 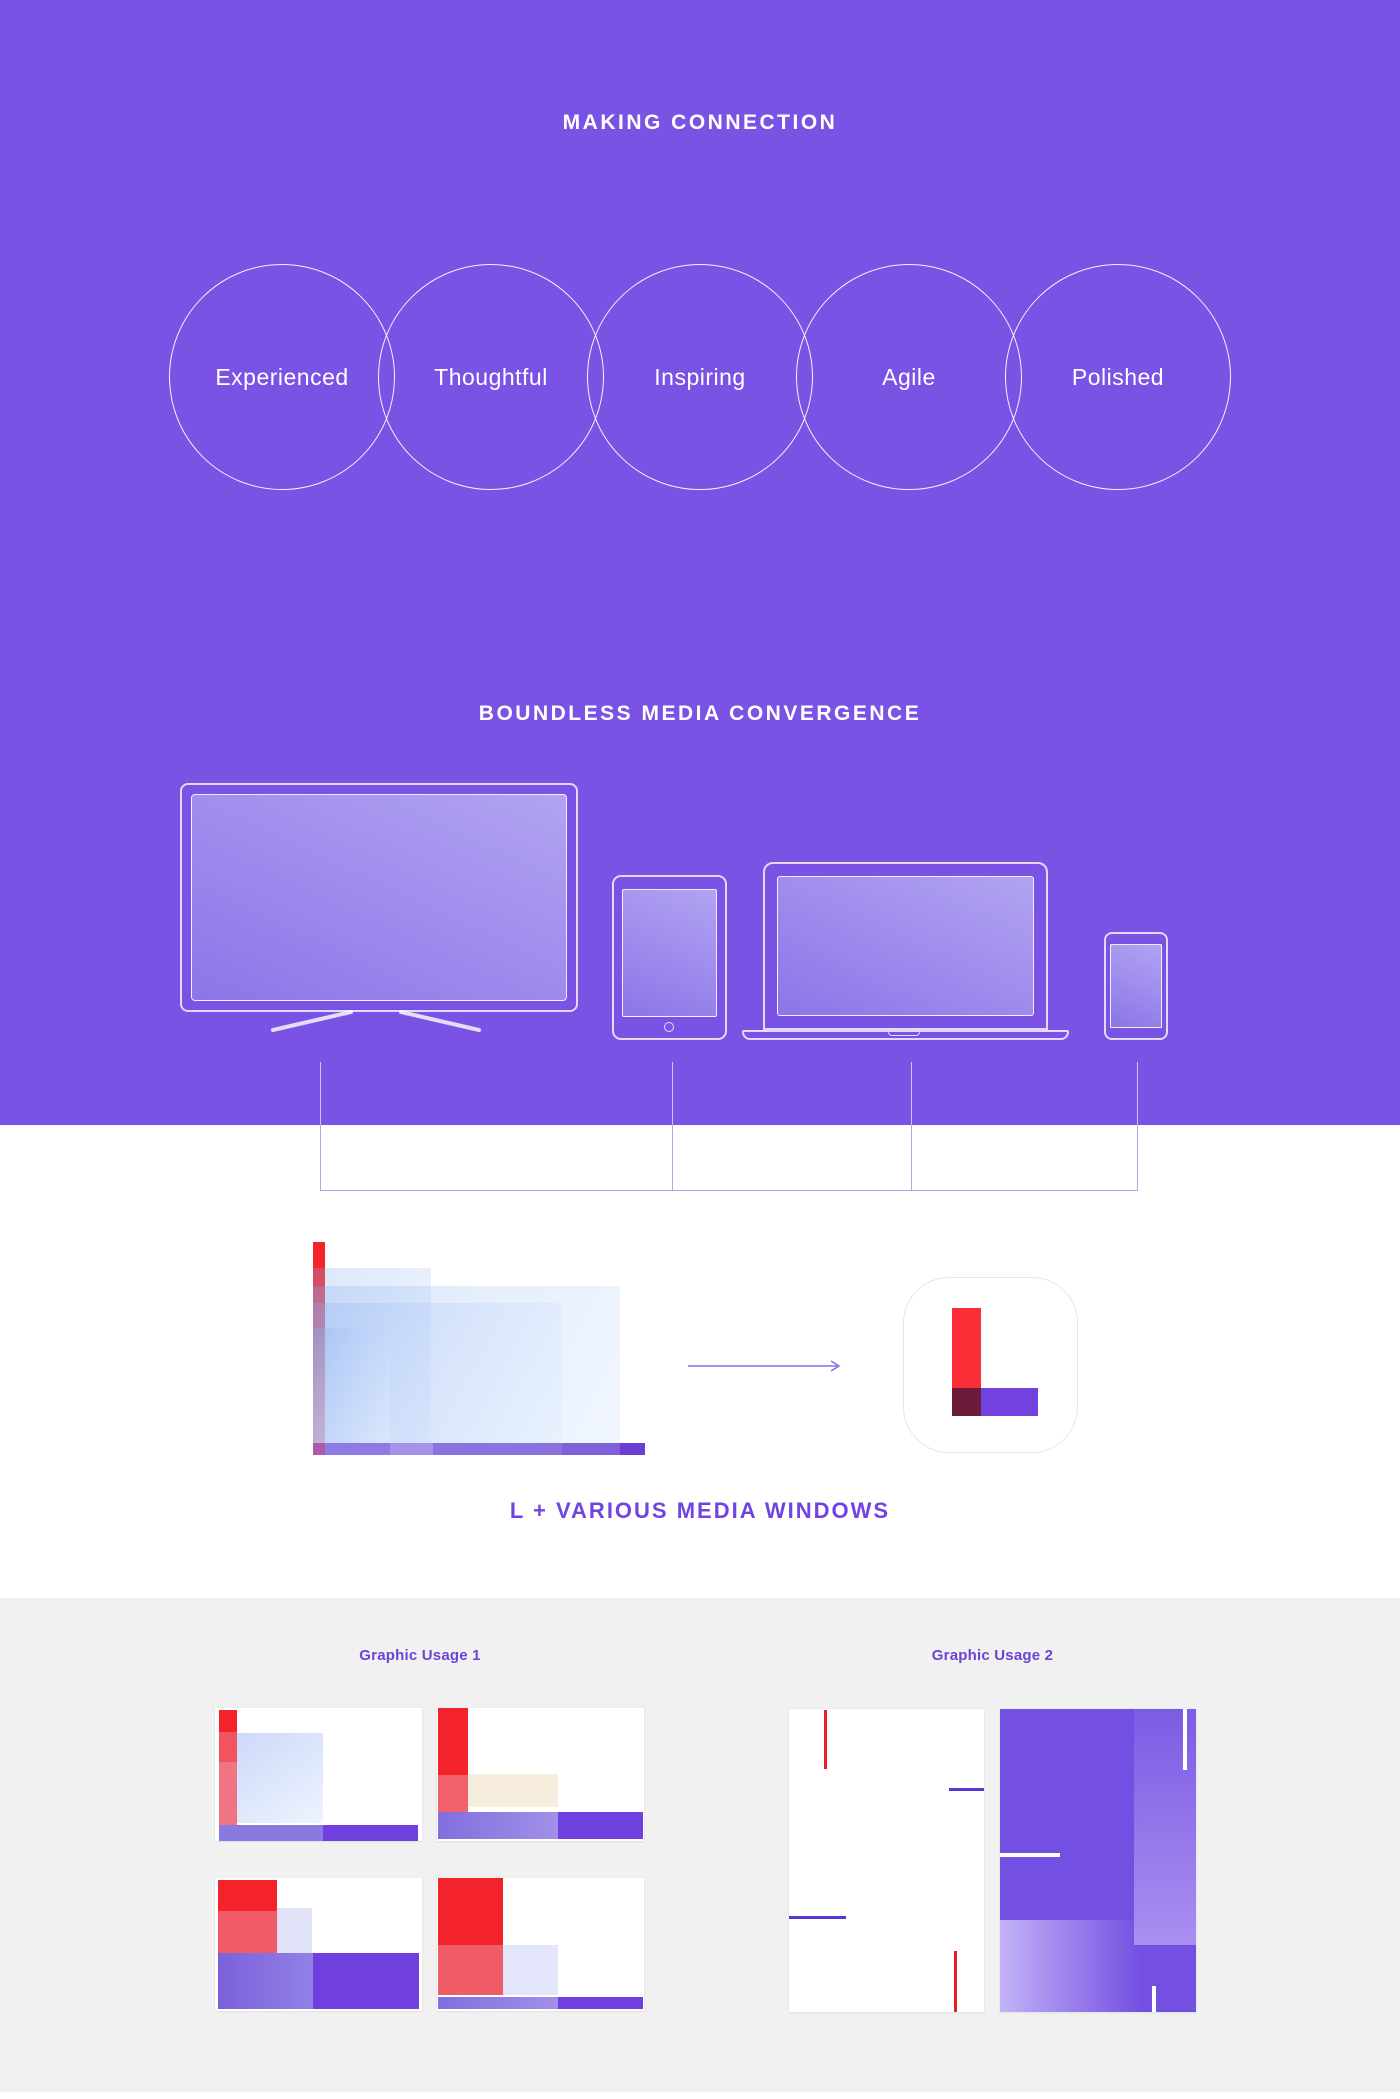 What do you see at coordinates (669, 1027) in the screenshot?
I see `tablet-home-button` at bounding box center [669, 1027].